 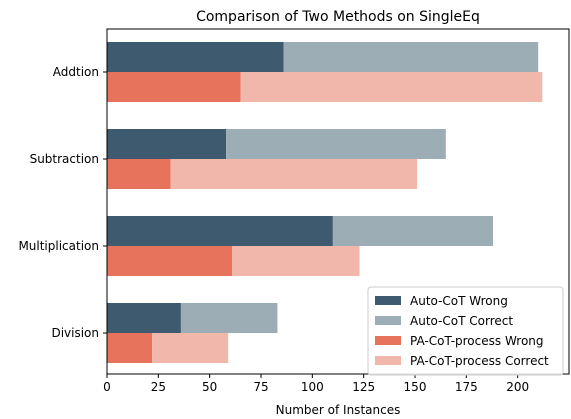 I want to click on y-tick-label: Multiplication, so click(x=58, y=246).